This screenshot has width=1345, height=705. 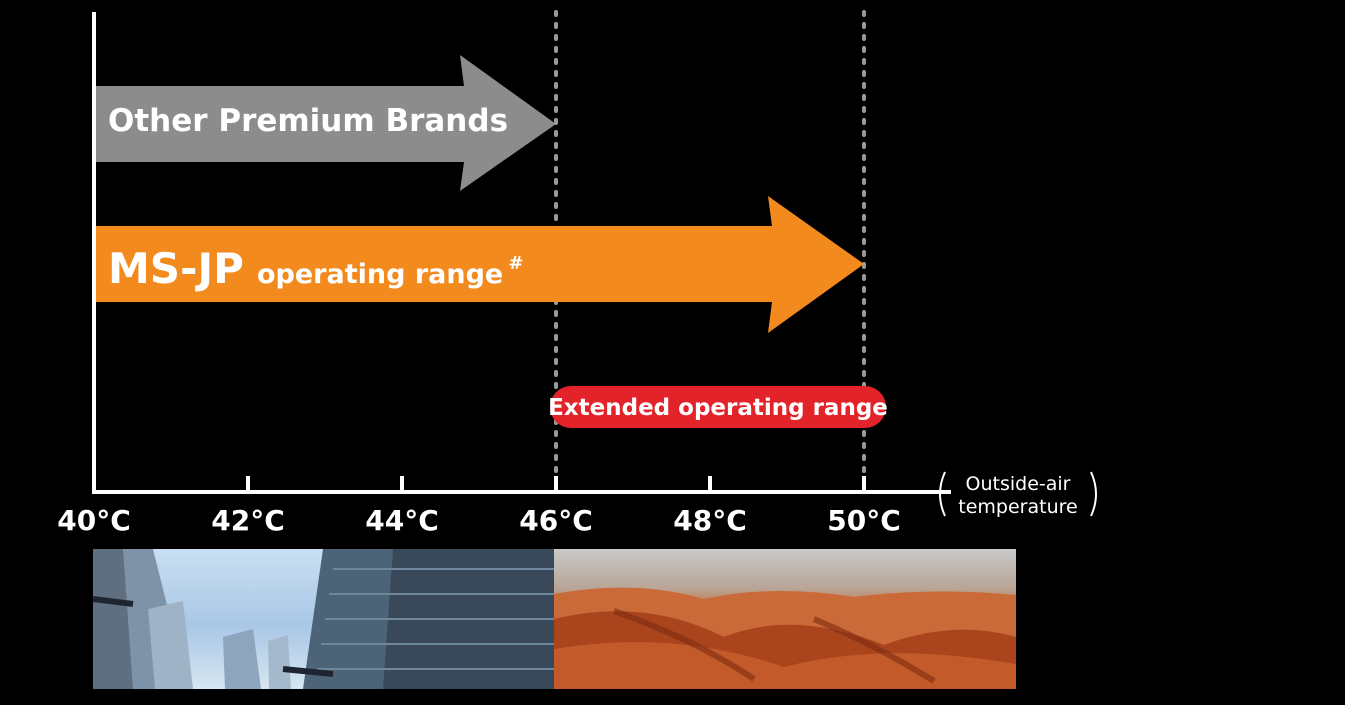 What do you see at coordinates (1017, 507) in the screenshot?
I see `x-axis-title-line2: temperature` at bounding box center [1017, 507].